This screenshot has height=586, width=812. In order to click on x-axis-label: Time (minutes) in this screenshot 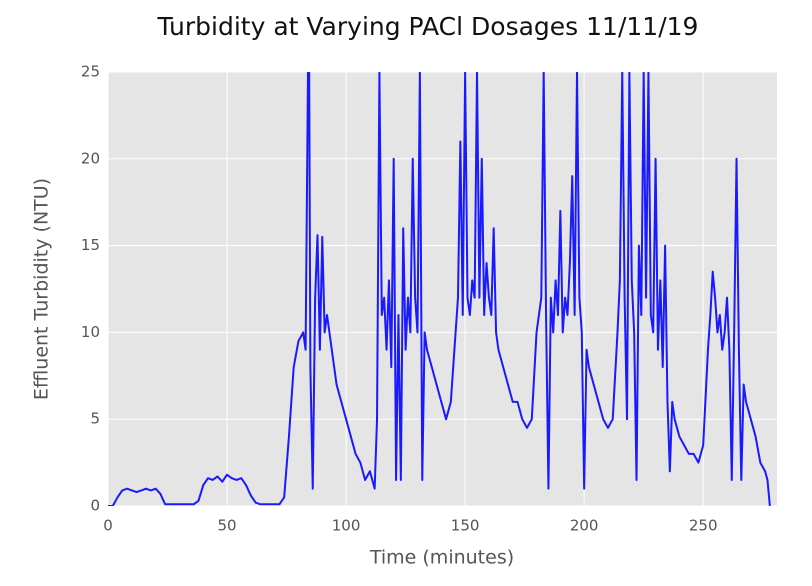, I will do `click(441, 558)`.